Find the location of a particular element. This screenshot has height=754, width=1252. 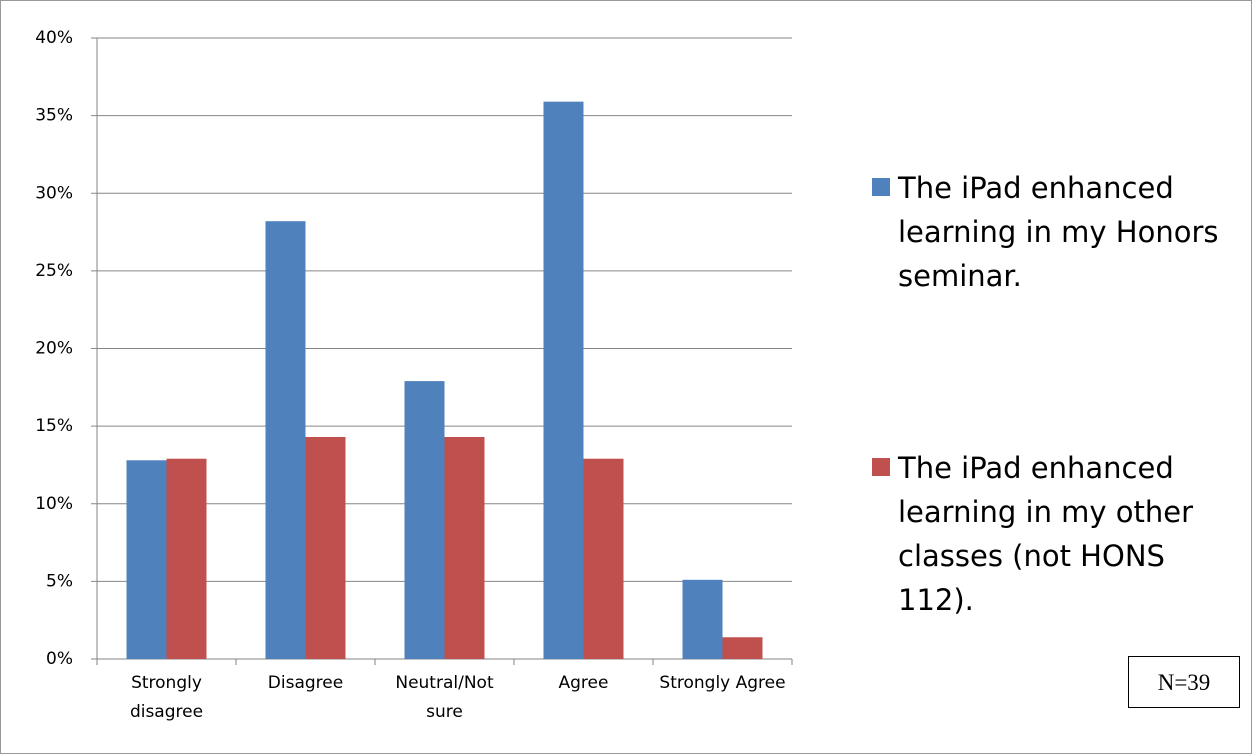

y-tick-label: 25% is located at coordinates (54, 271).